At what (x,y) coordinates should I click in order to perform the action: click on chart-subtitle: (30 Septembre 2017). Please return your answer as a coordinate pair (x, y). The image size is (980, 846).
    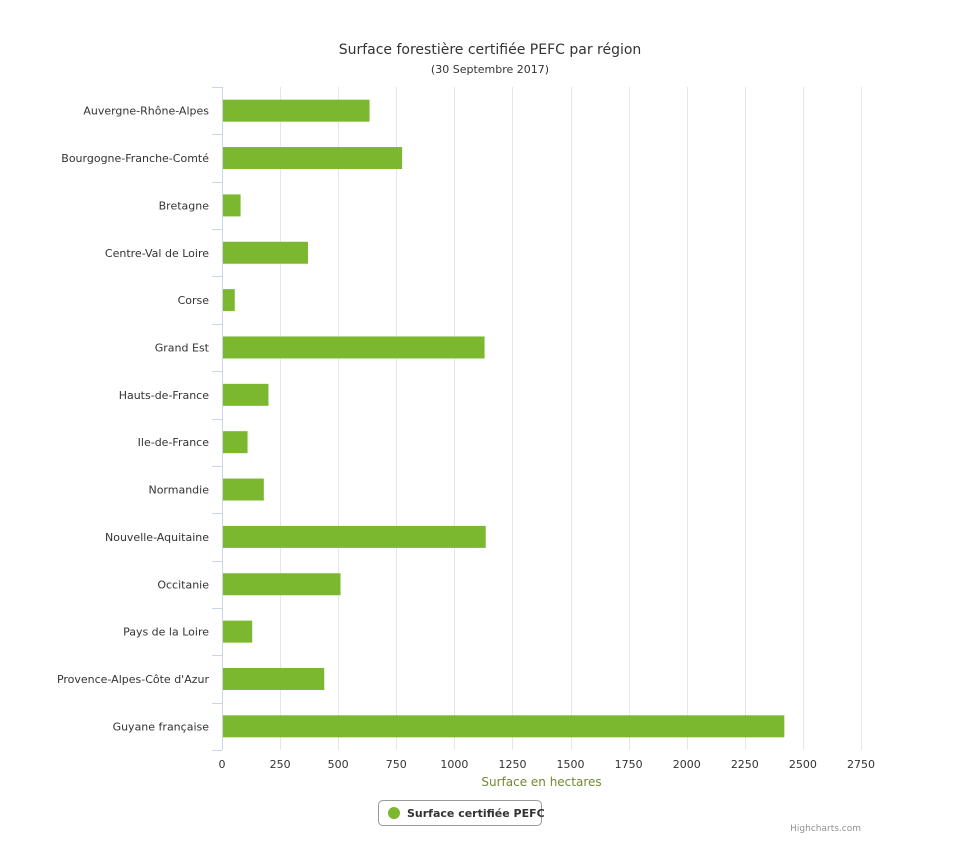
    Looking at the image, I should click on (490, 69).